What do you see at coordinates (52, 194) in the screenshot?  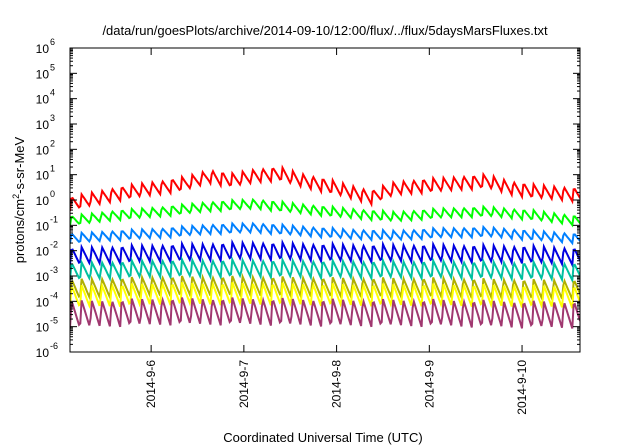 I see `y-tick-exponent: 0` at bounding box center [52, 194].